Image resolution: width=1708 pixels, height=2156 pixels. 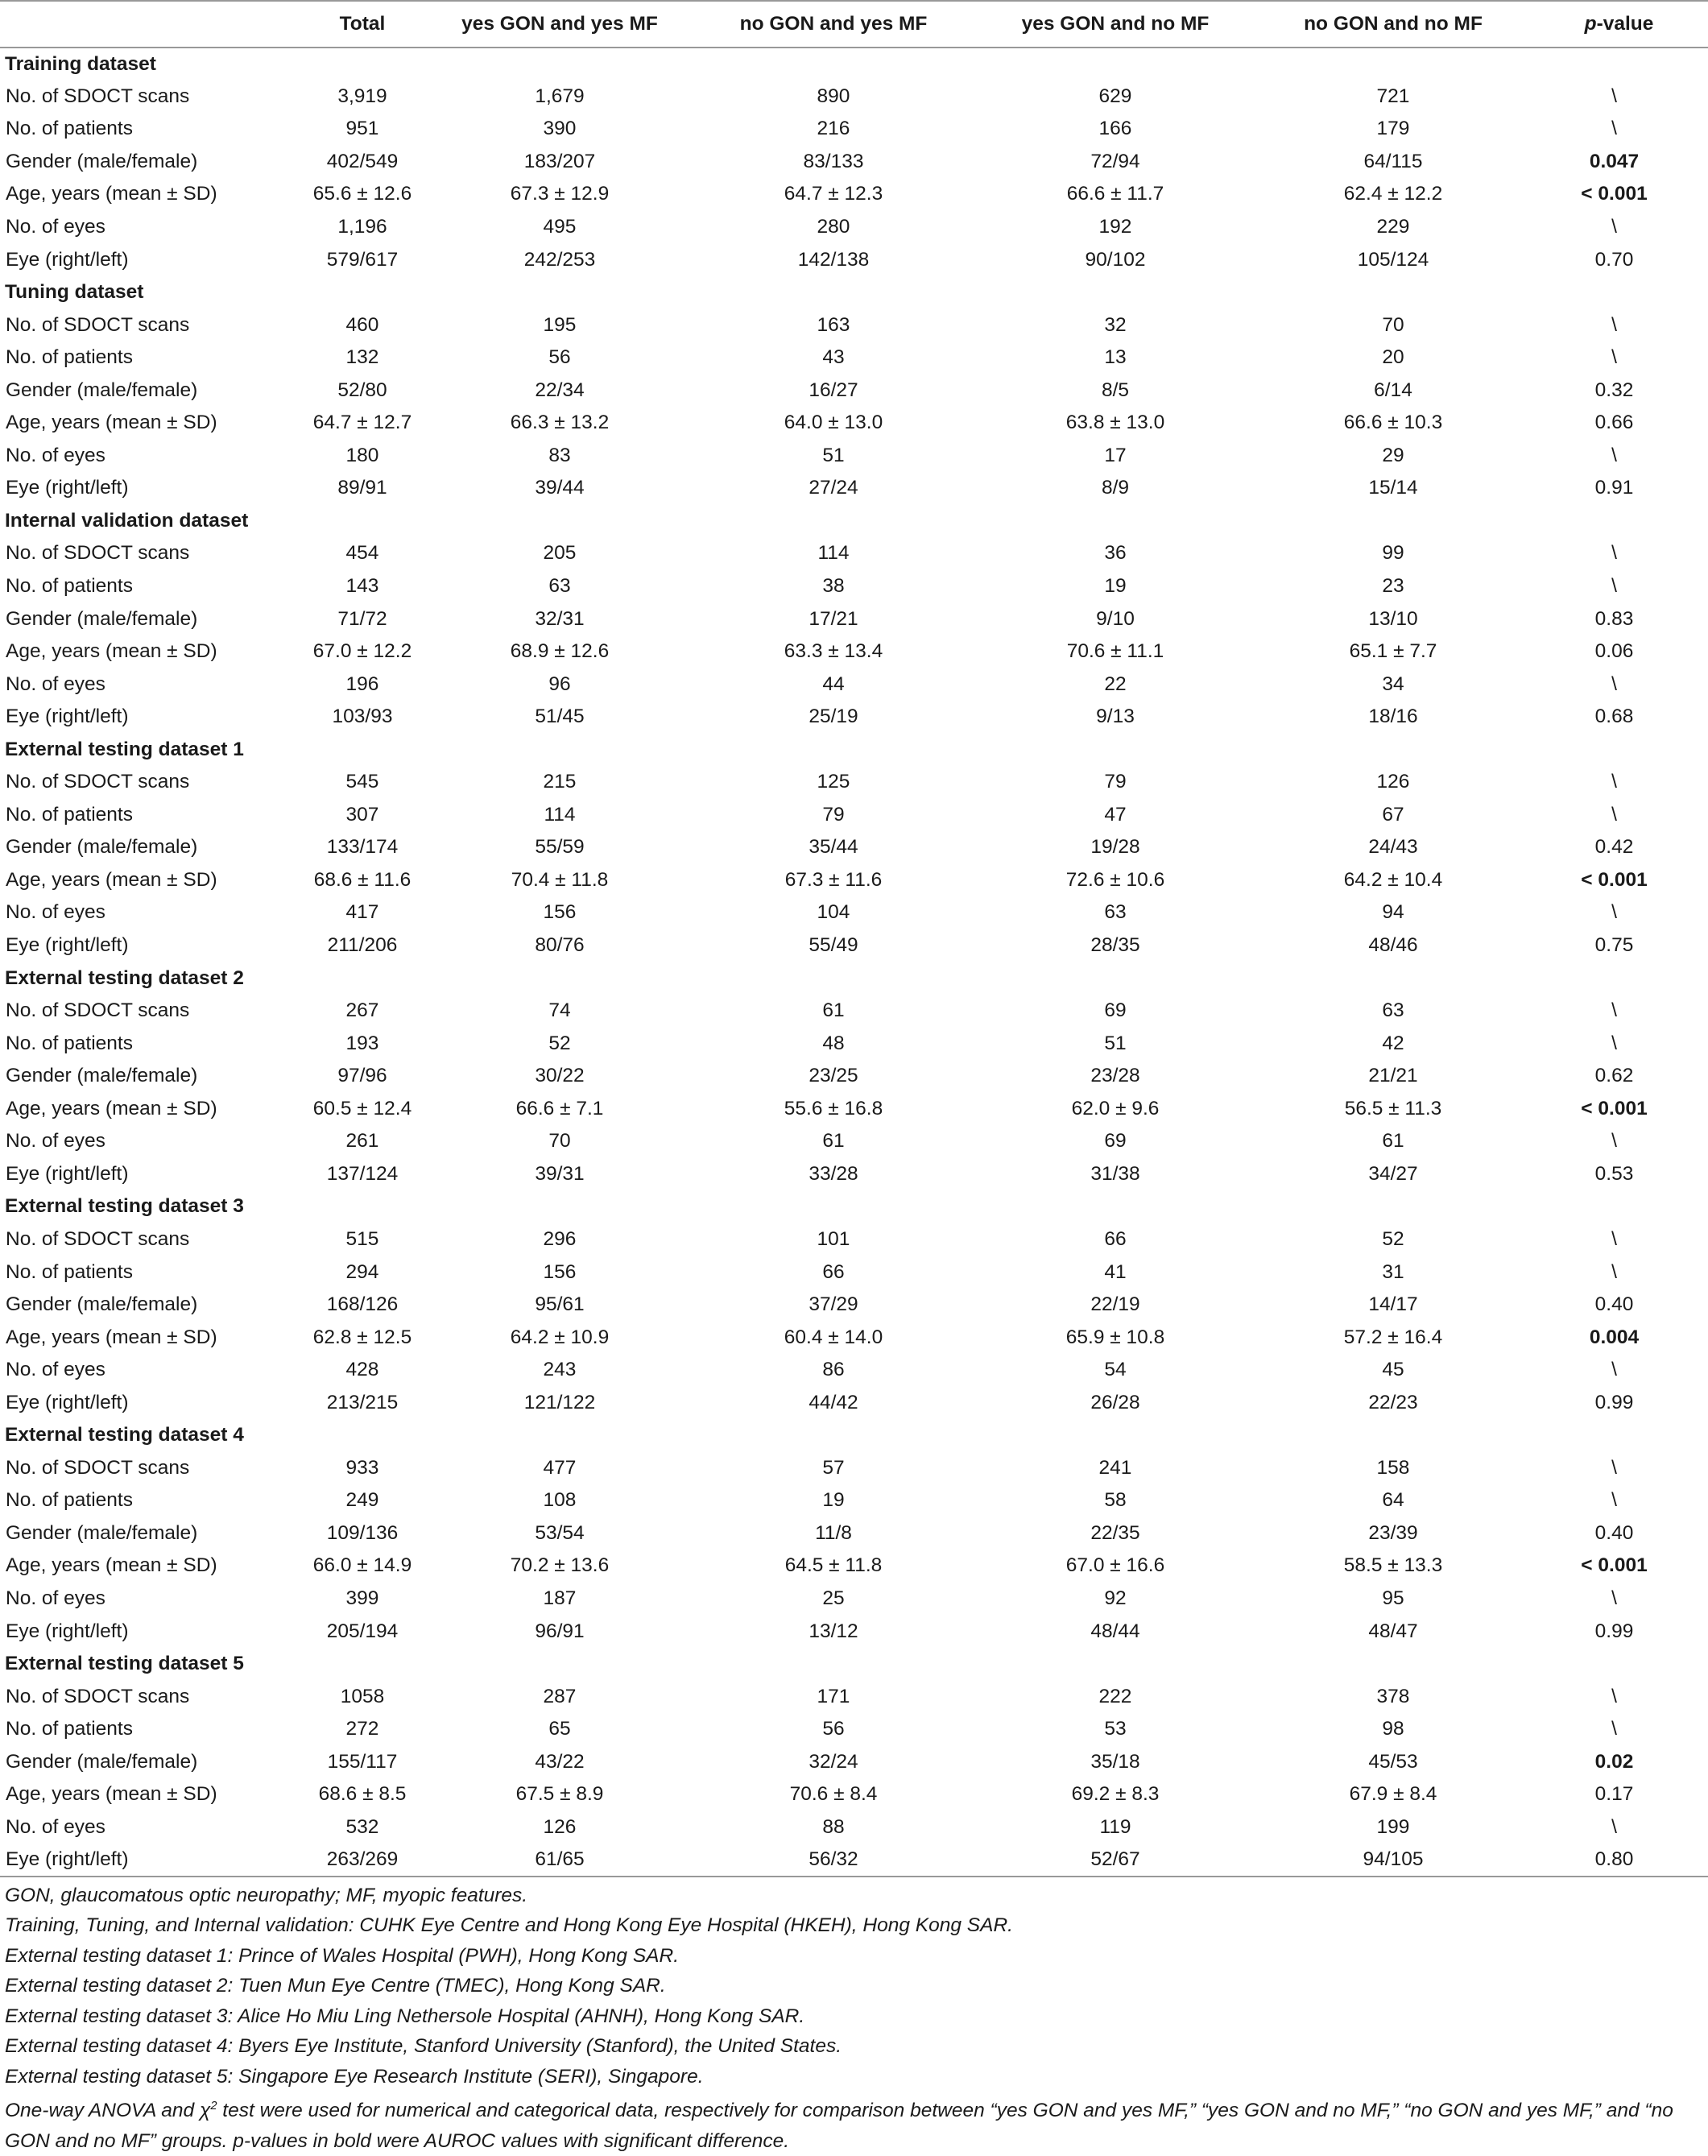 I want to click on table-cell: 32/24, so click(x=833, y=1761).